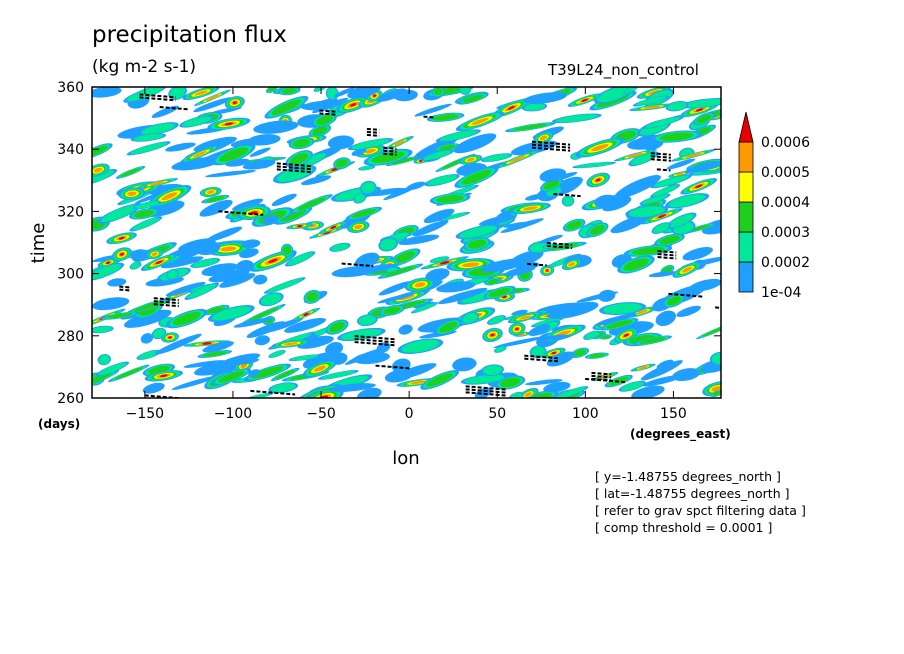  What do you see at coordinates (688, 476) in the screenshot?
I see `note-line: [ y=-1.48755 degrees_north ]` at bounding box center [688, 476].